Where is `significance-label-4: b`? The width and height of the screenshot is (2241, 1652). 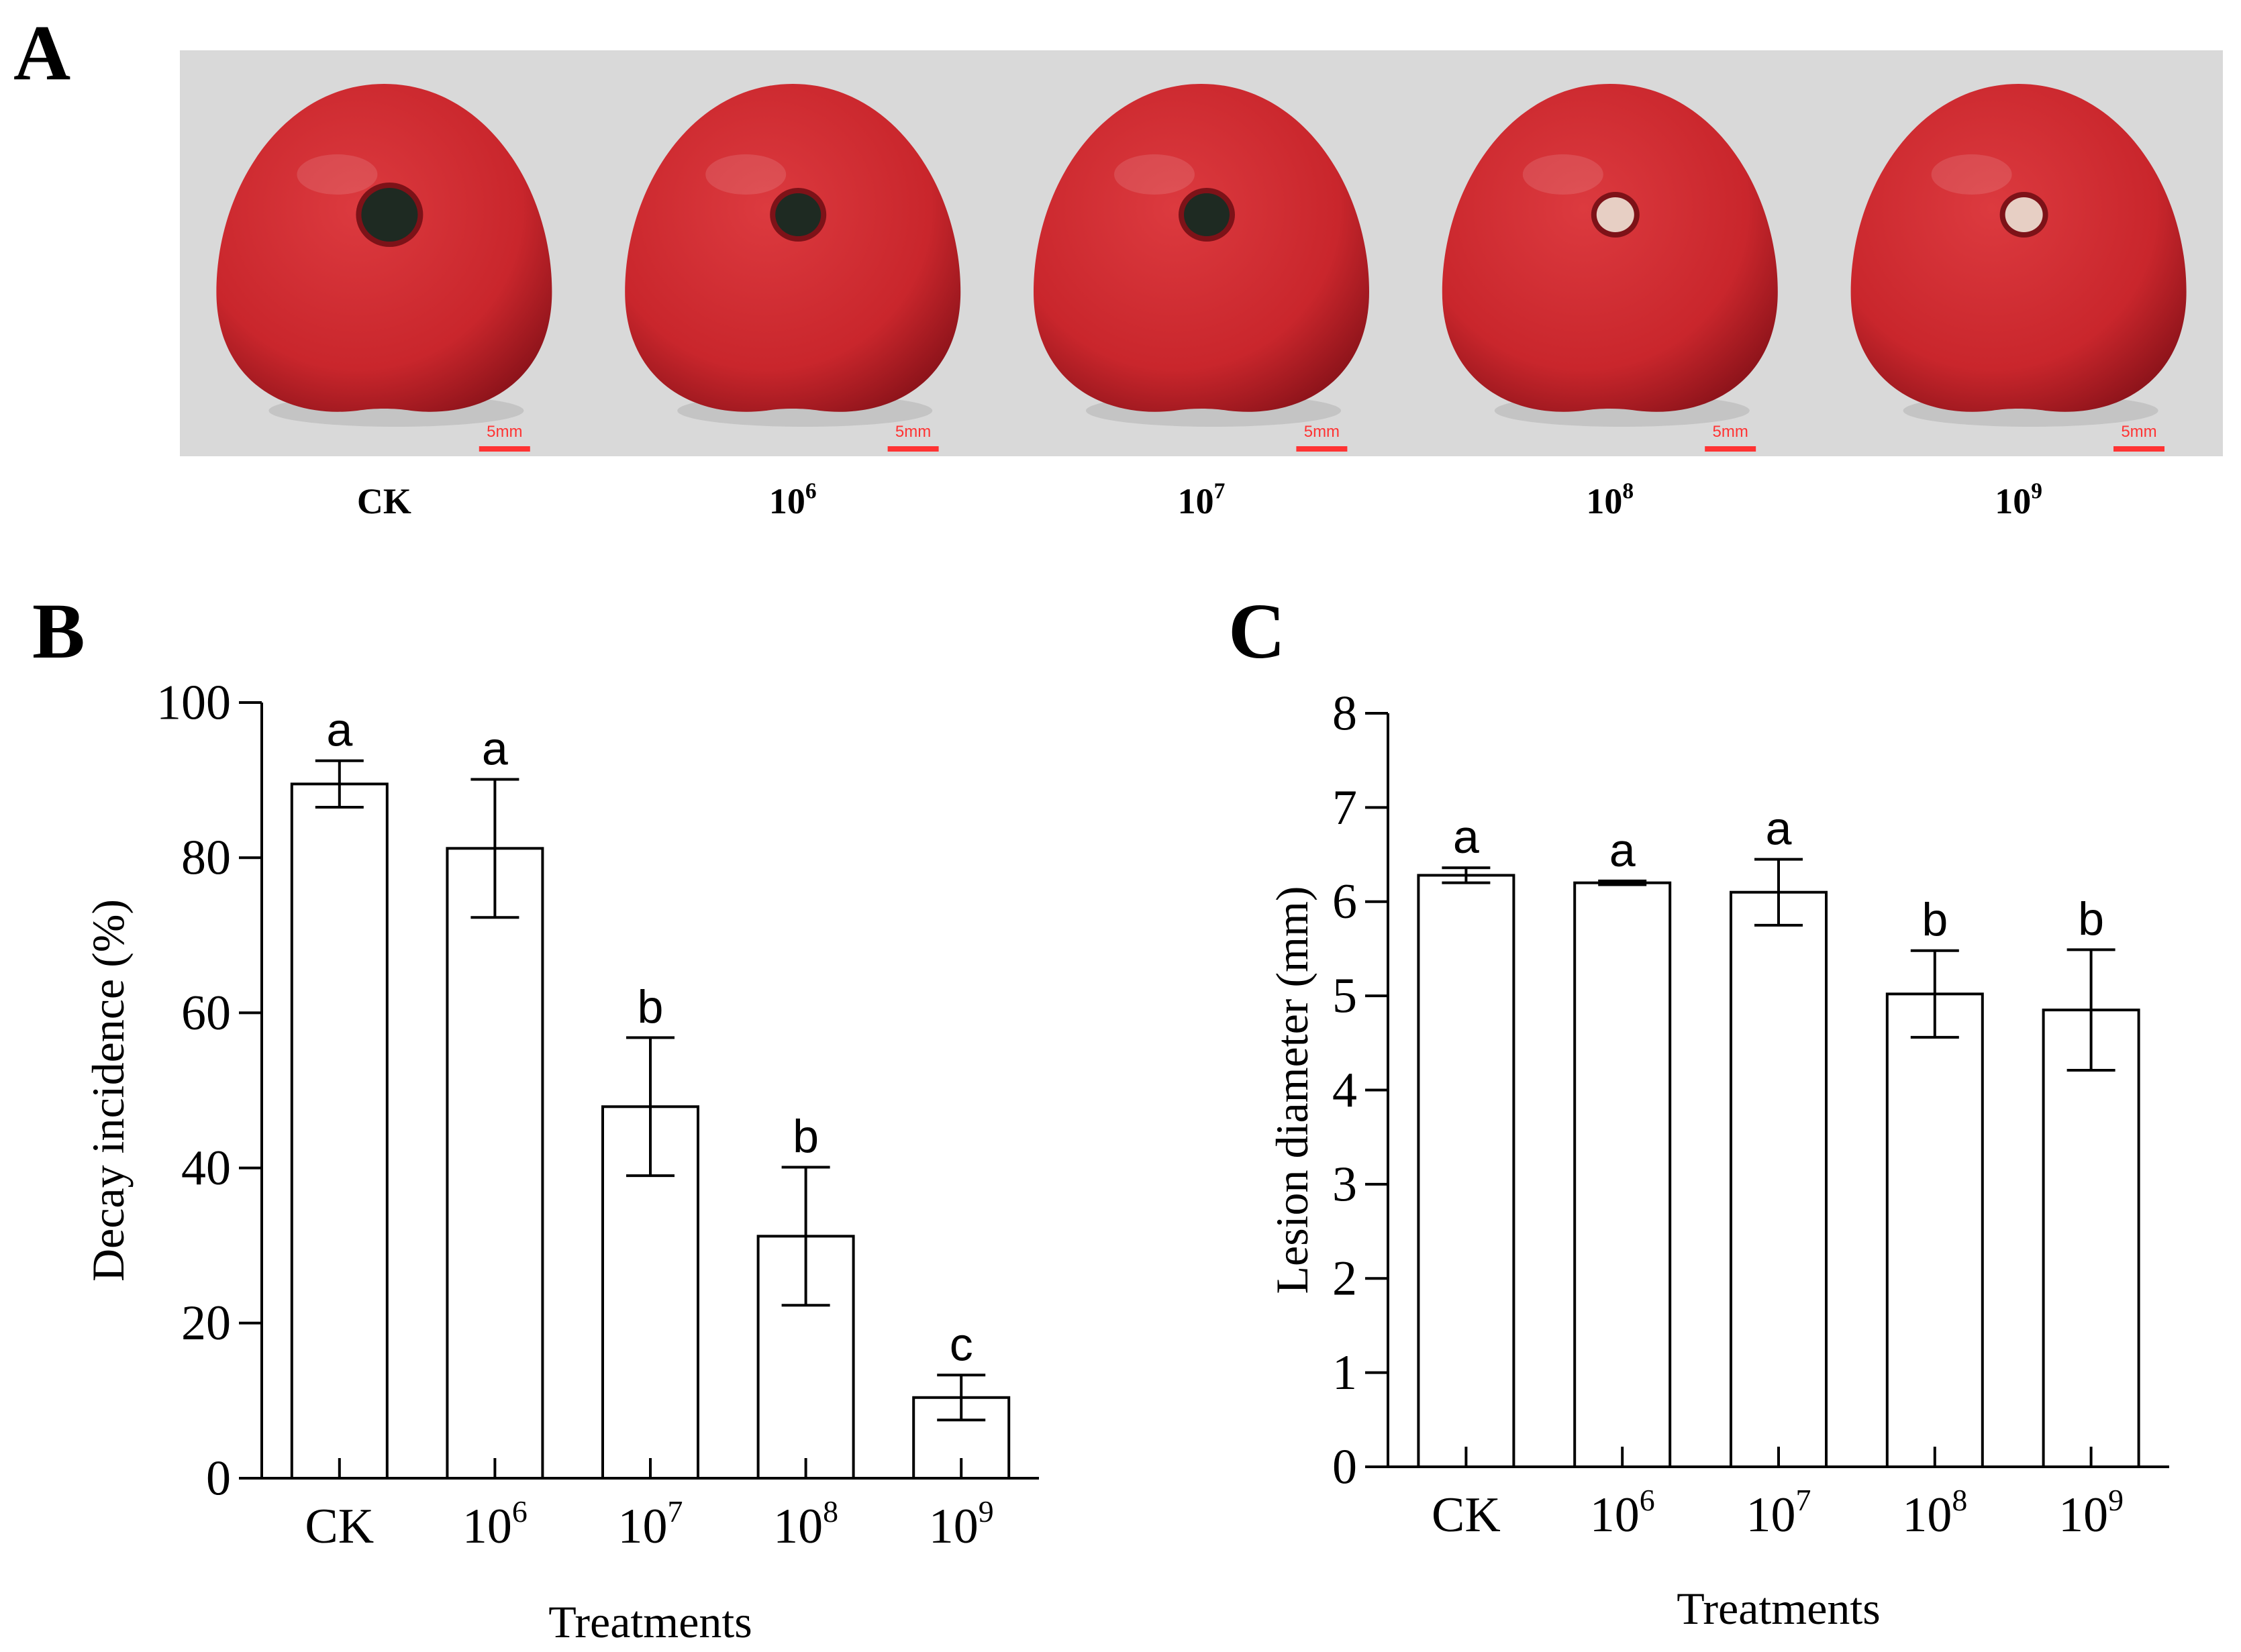
significance-label-4: b is located at coordinates (2091, 918).